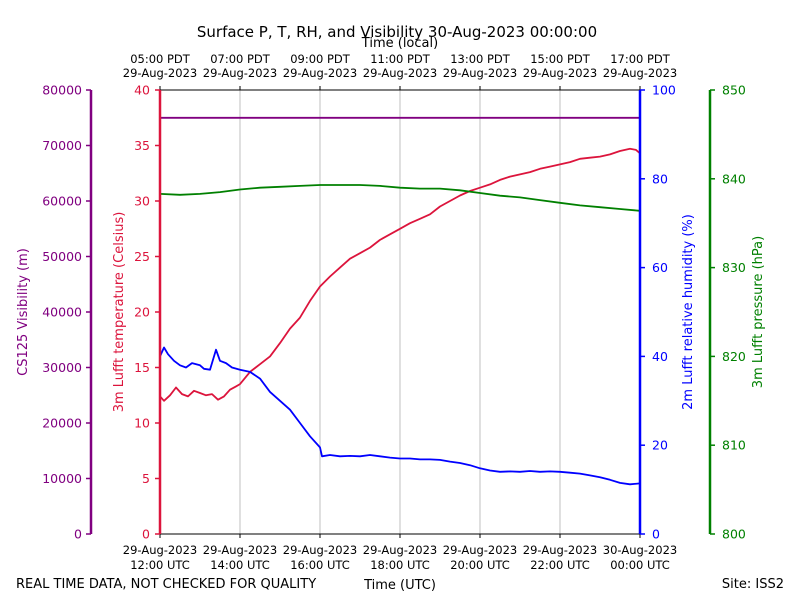 Image resolution: width=800 pixels, height=600 pixels. What do you see at coordinates (660, 178) in the screenshot?
I see `humidity-axis-tick-label: 80` at bounding box center [660, 178].